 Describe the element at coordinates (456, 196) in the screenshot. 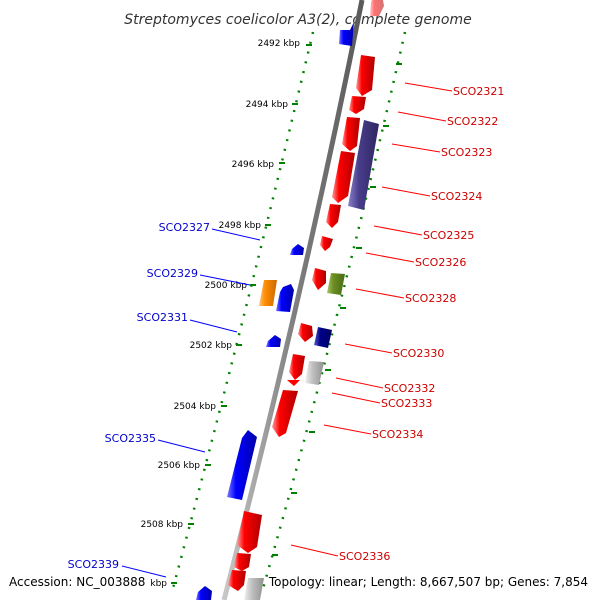

I see `gene-label: SCO2324` at that location.